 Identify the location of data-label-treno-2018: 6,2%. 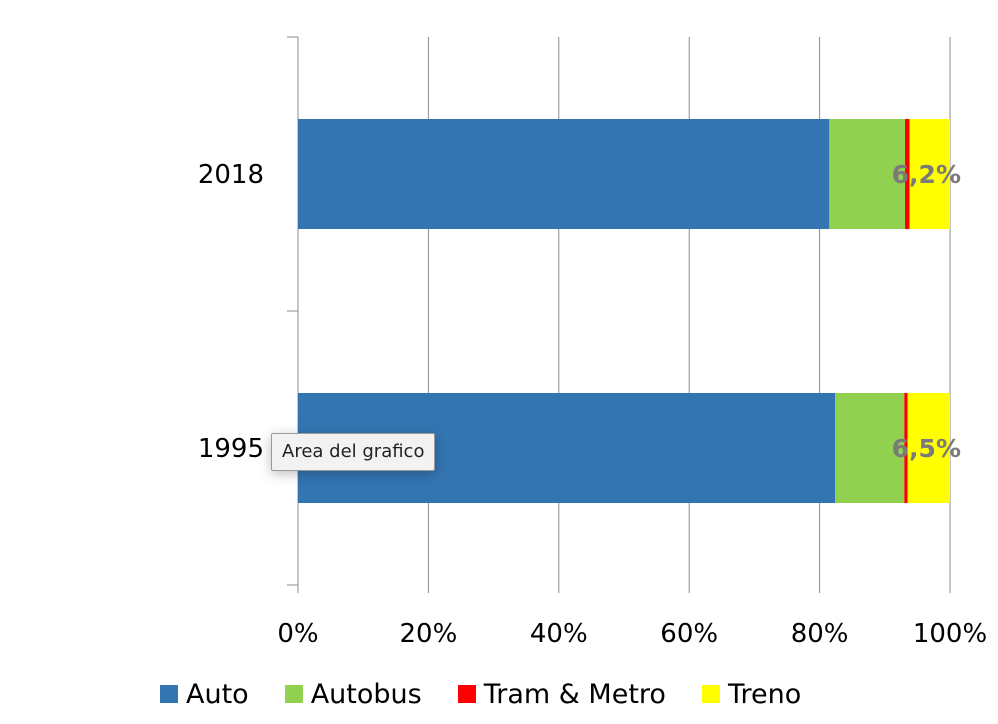
(926, 174).